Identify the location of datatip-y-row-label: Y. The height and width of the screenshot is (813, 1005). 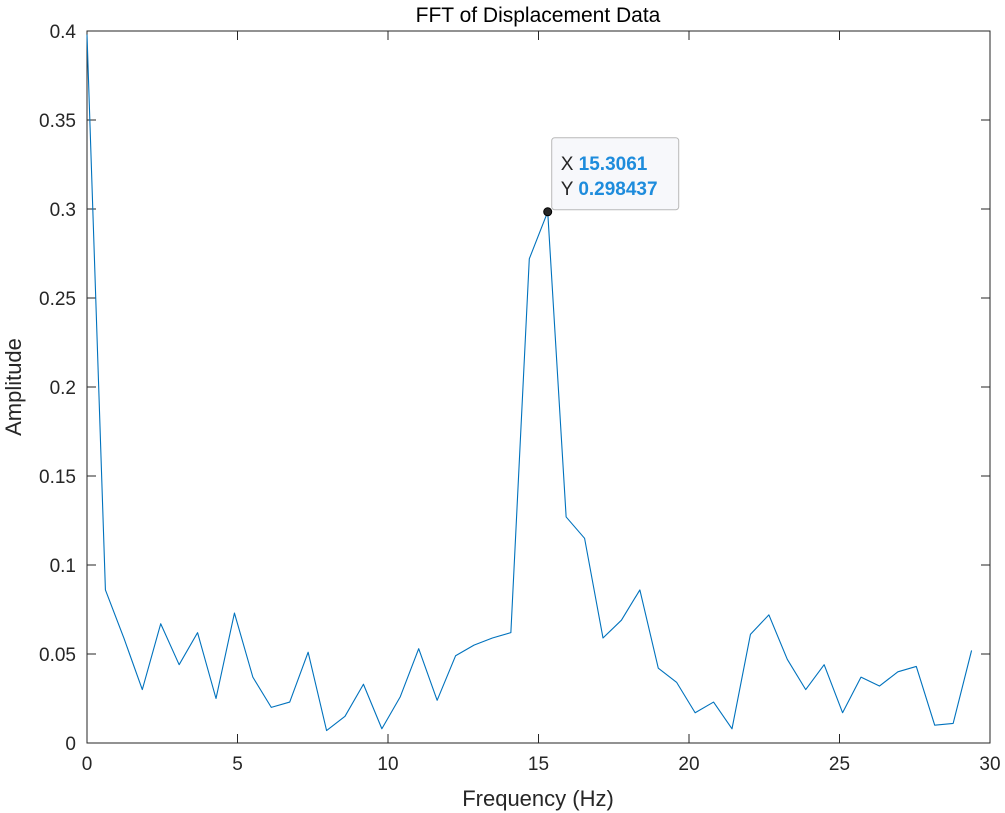
(570, 189).